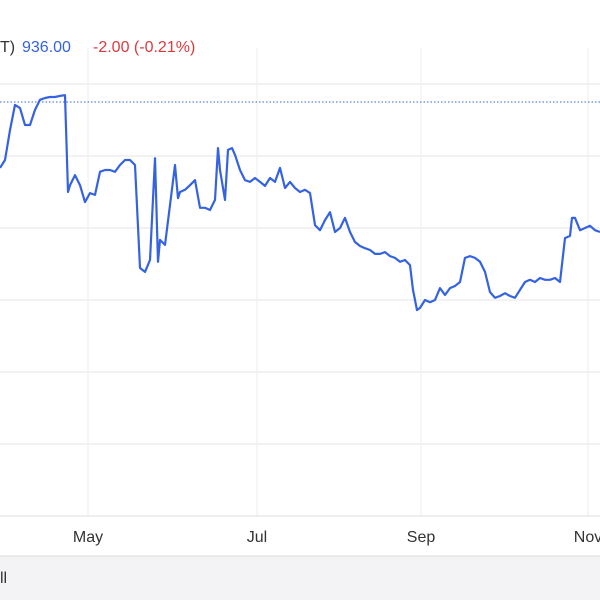 This screenshot has height=600, width=600. Describe the element at coordinates (257, 537) in the screenshot. I see `x-tick-label: Jul` at that location.